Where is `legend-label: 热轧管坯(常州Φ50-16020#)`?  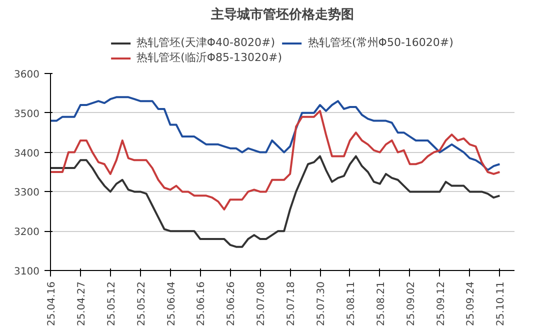 legend-label: 热轧管坯(常州Φ50-16020#) is located at coordinates (381, 42).